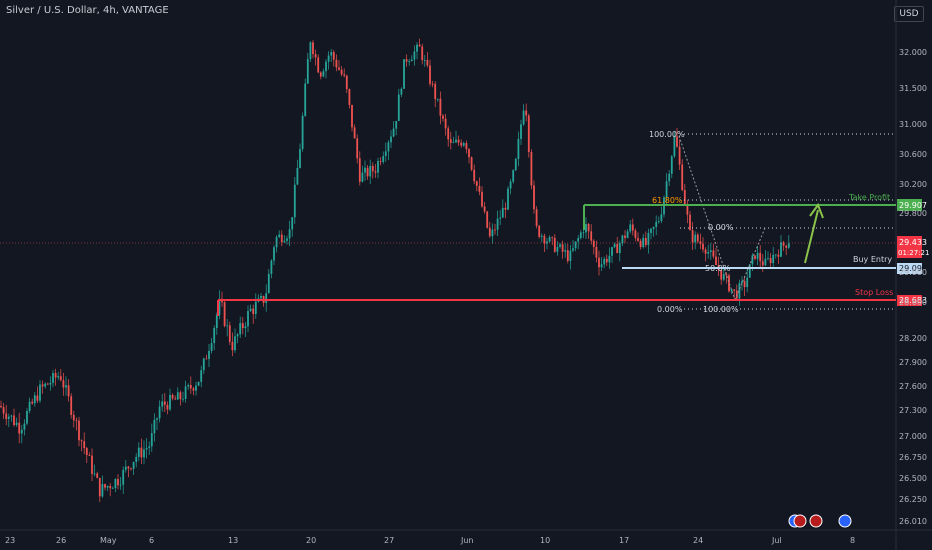  Describe the element at coordinates (87, 10) in the screenshot. I see `symbol-title: Silver / U.S. Dollar, 4h, VANTAGE` at that location.